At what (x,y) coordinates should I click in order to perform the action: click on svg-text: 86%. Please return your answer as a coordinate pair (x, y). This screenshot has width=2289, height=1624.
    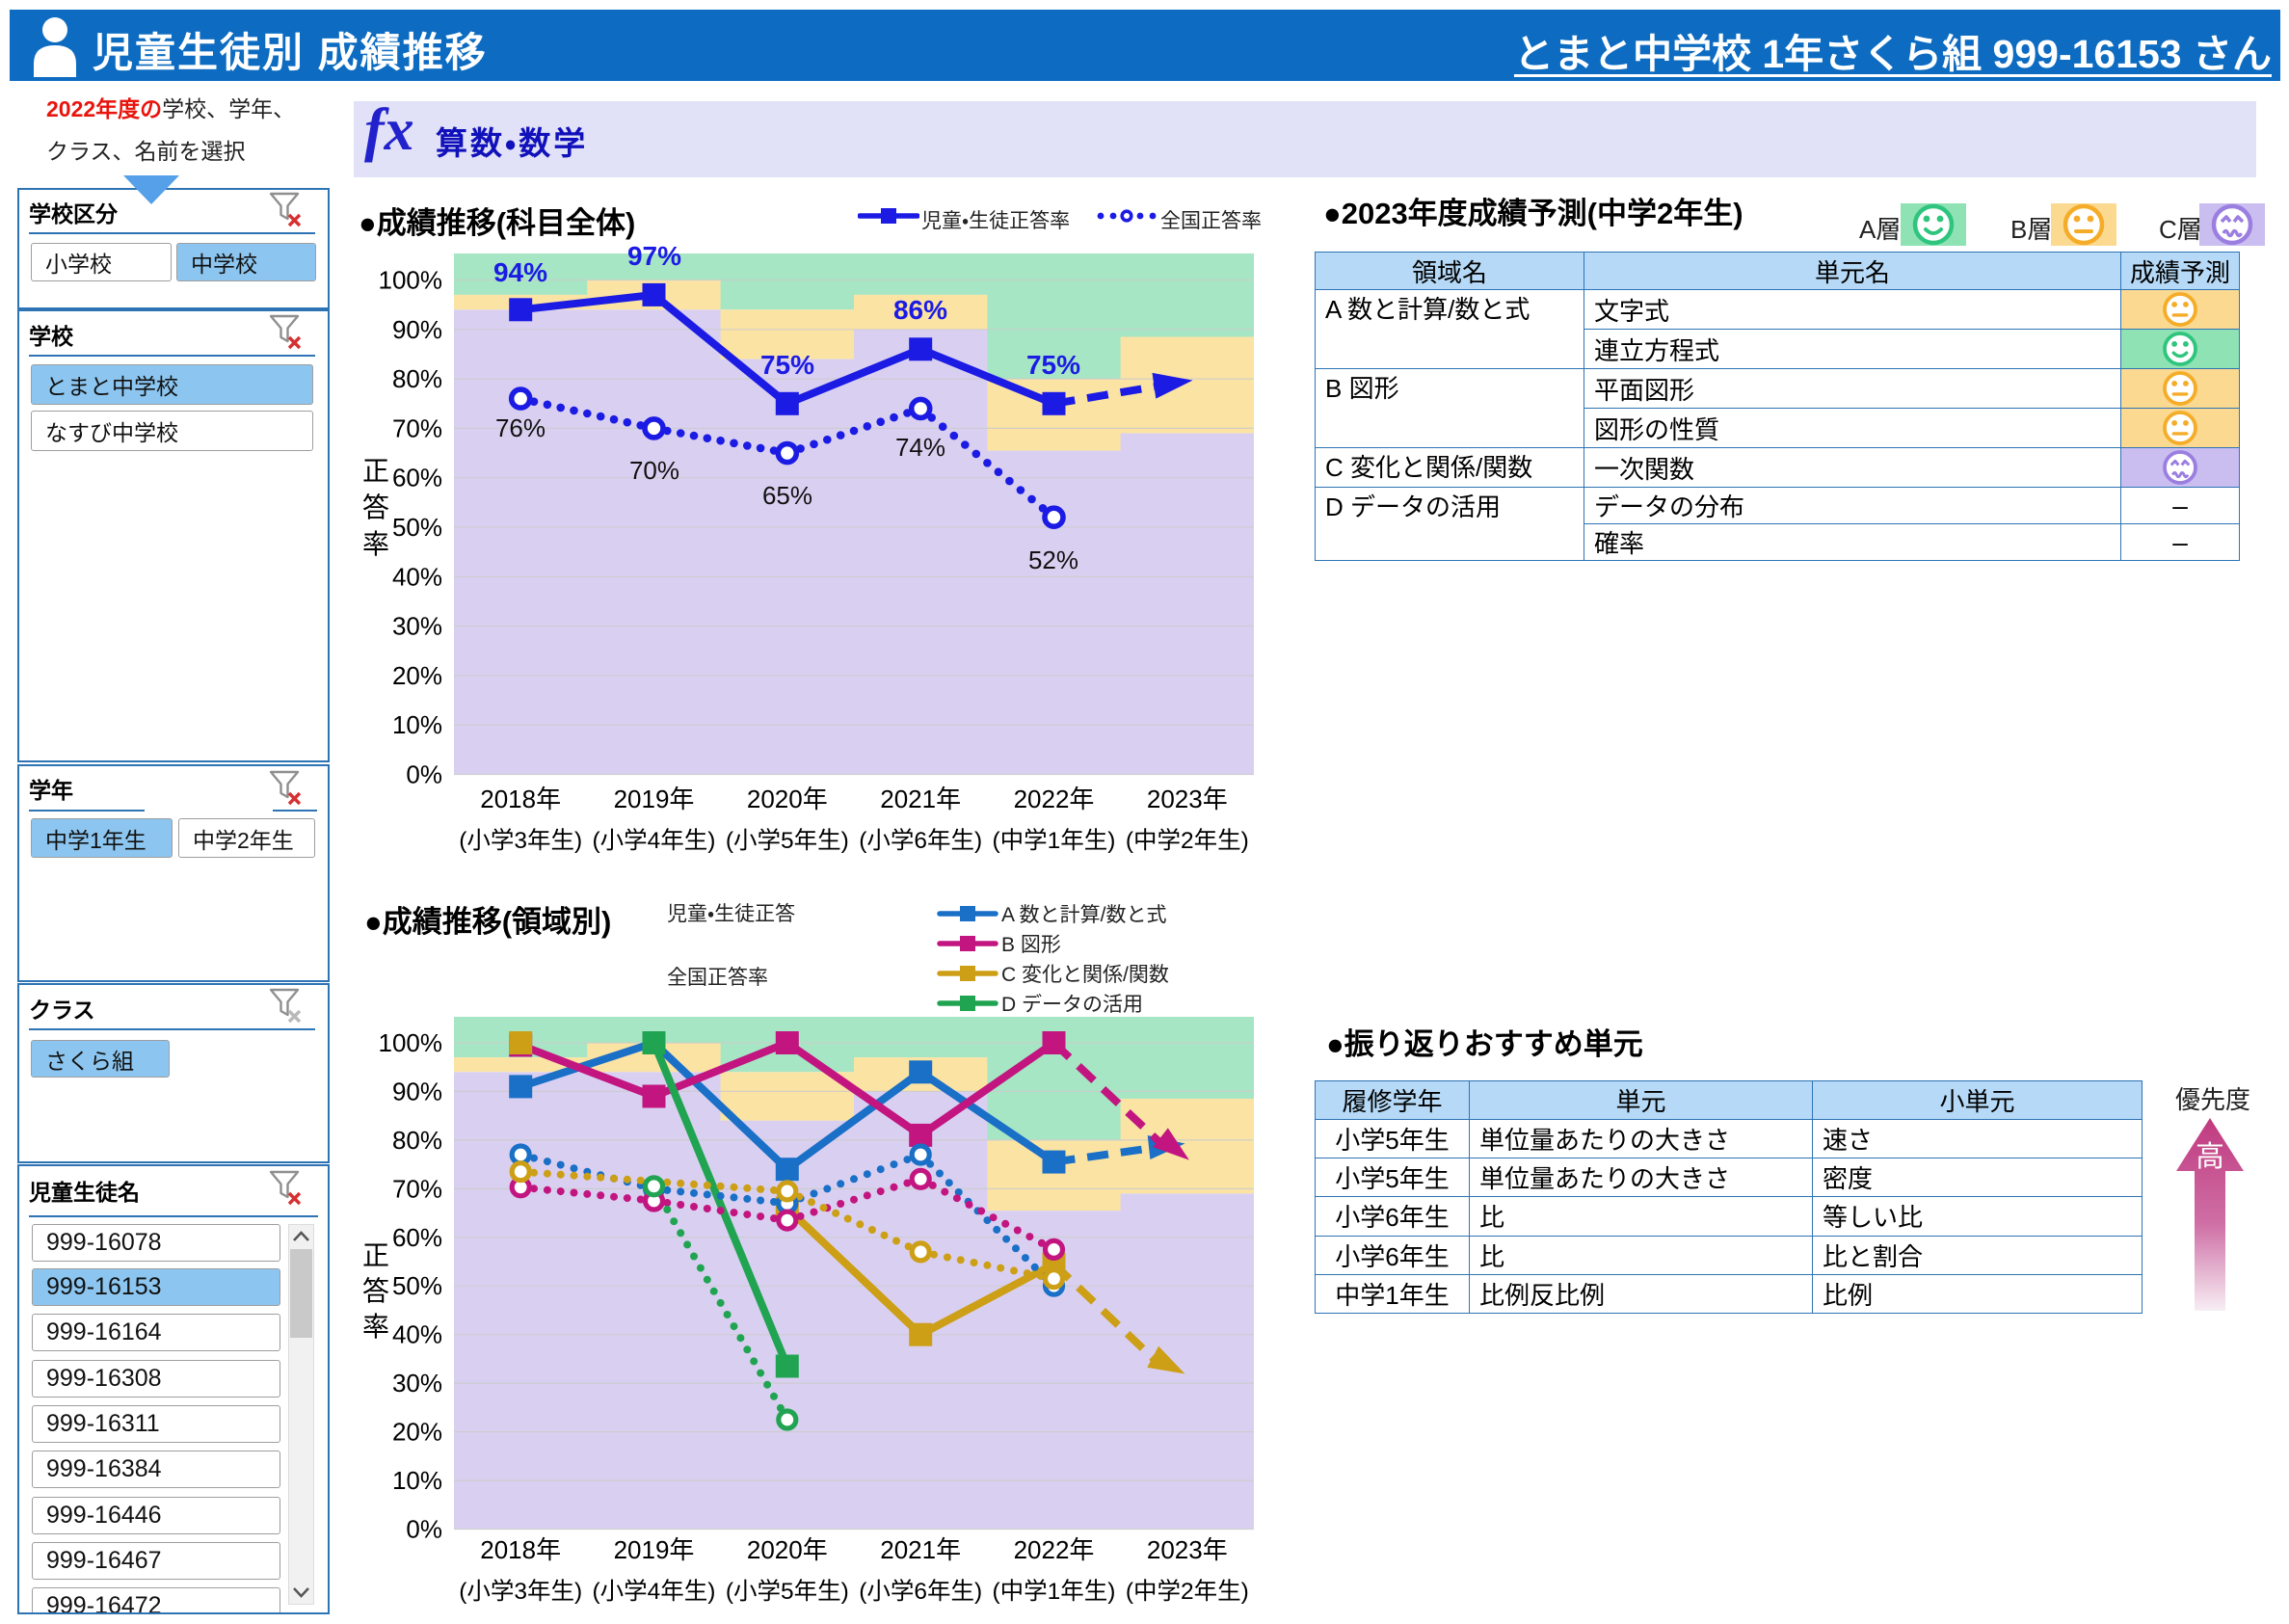
    Looking at the image, I should click on (920, 310).